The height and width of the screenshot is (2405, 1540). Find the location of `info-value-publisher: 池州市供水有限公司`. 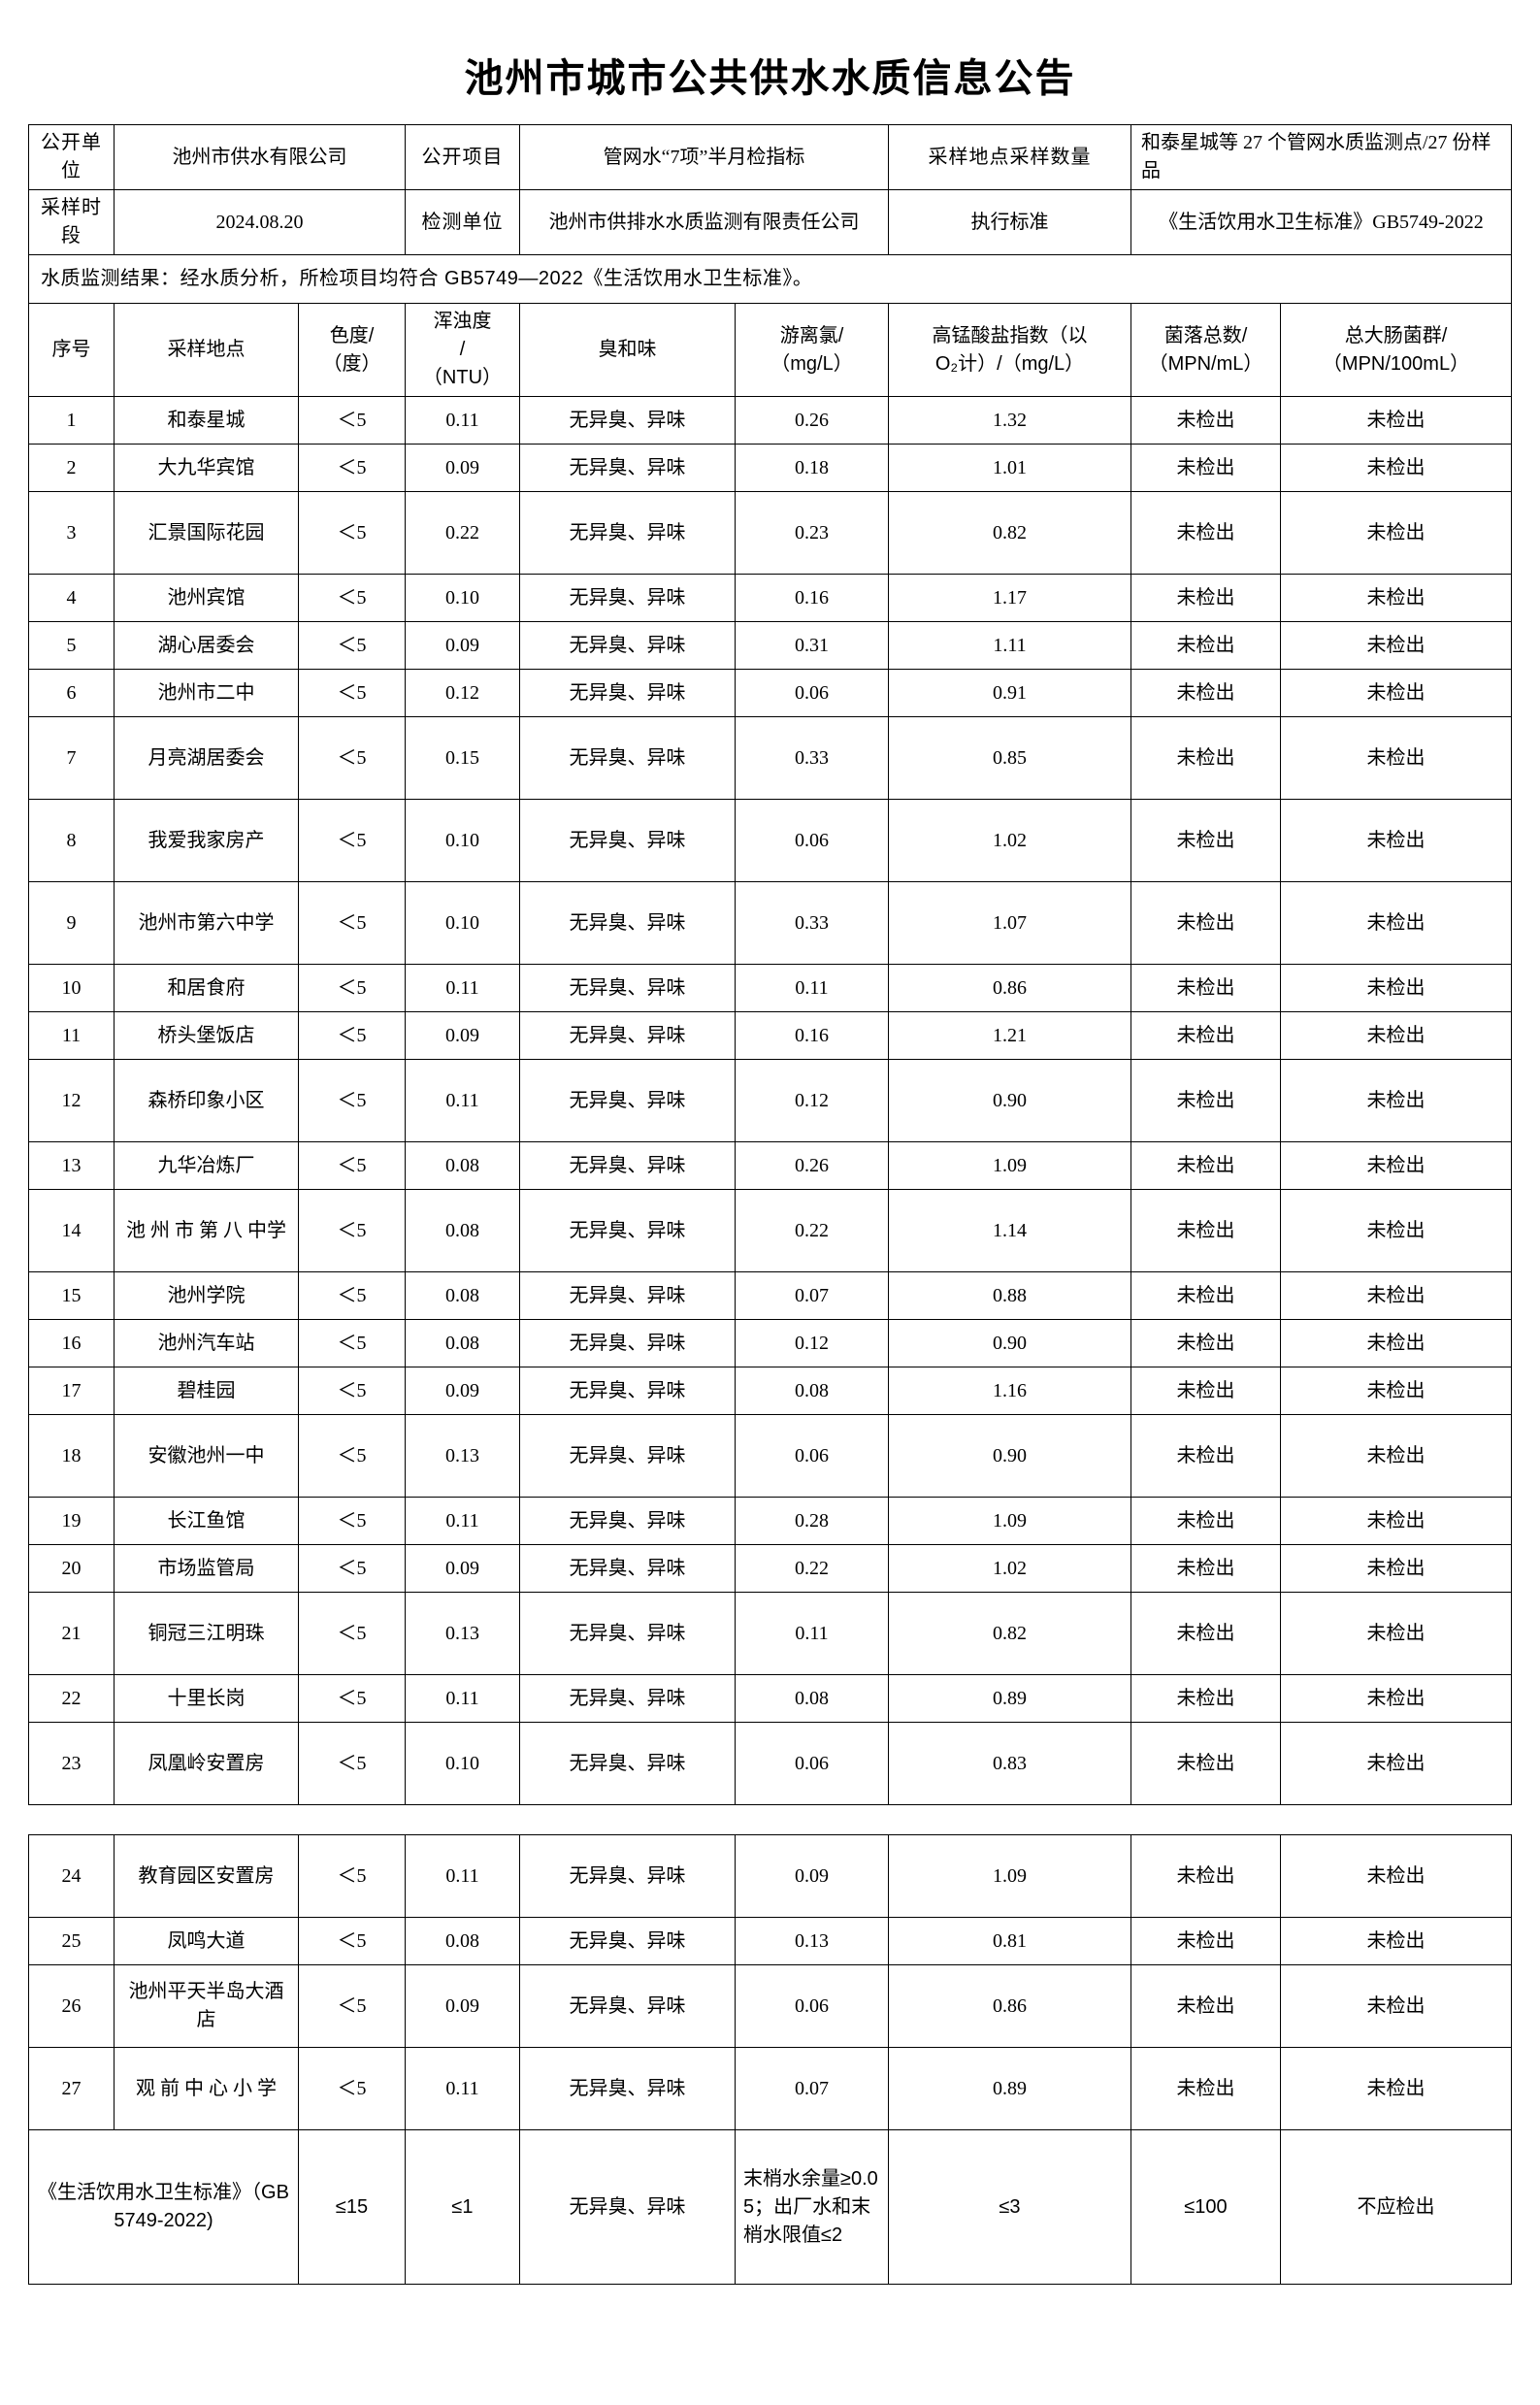

info-value-publisher: 池州市供水有限公司 is located at coordinates (260, 157).